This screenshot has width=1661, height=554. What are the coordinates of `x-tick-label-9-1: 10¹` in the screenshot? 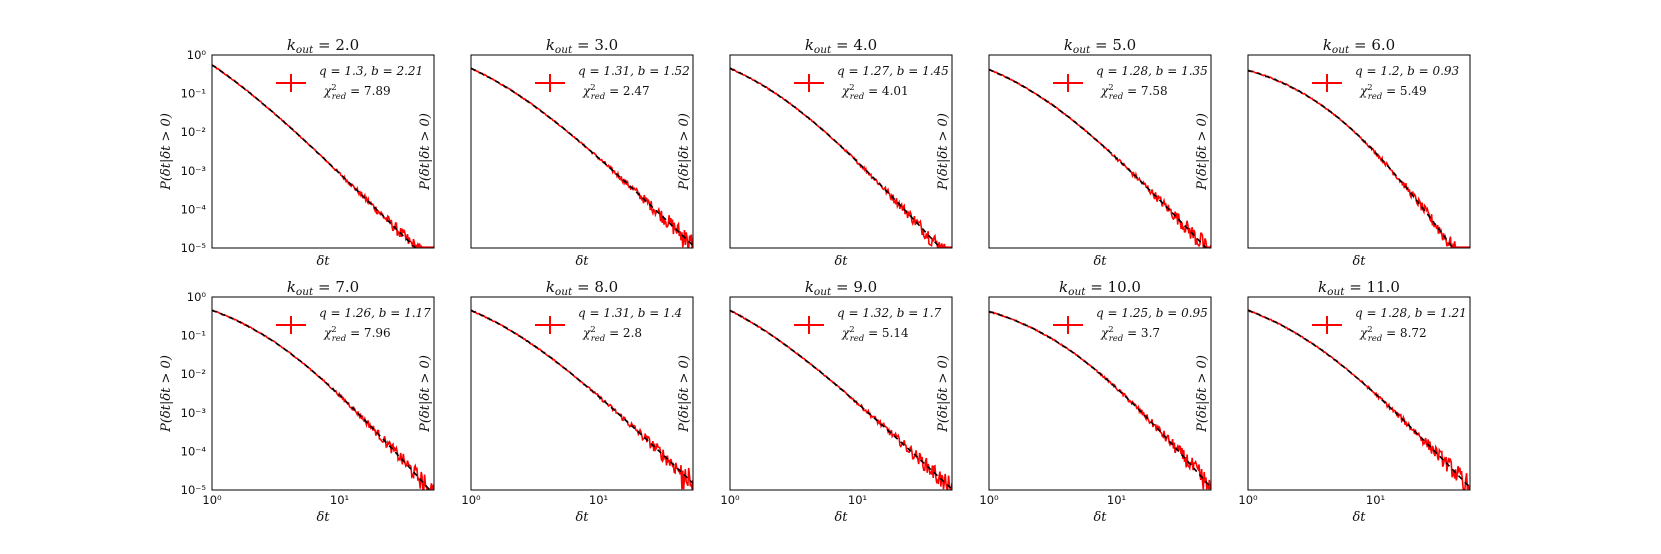 It's located at (1116, 500).